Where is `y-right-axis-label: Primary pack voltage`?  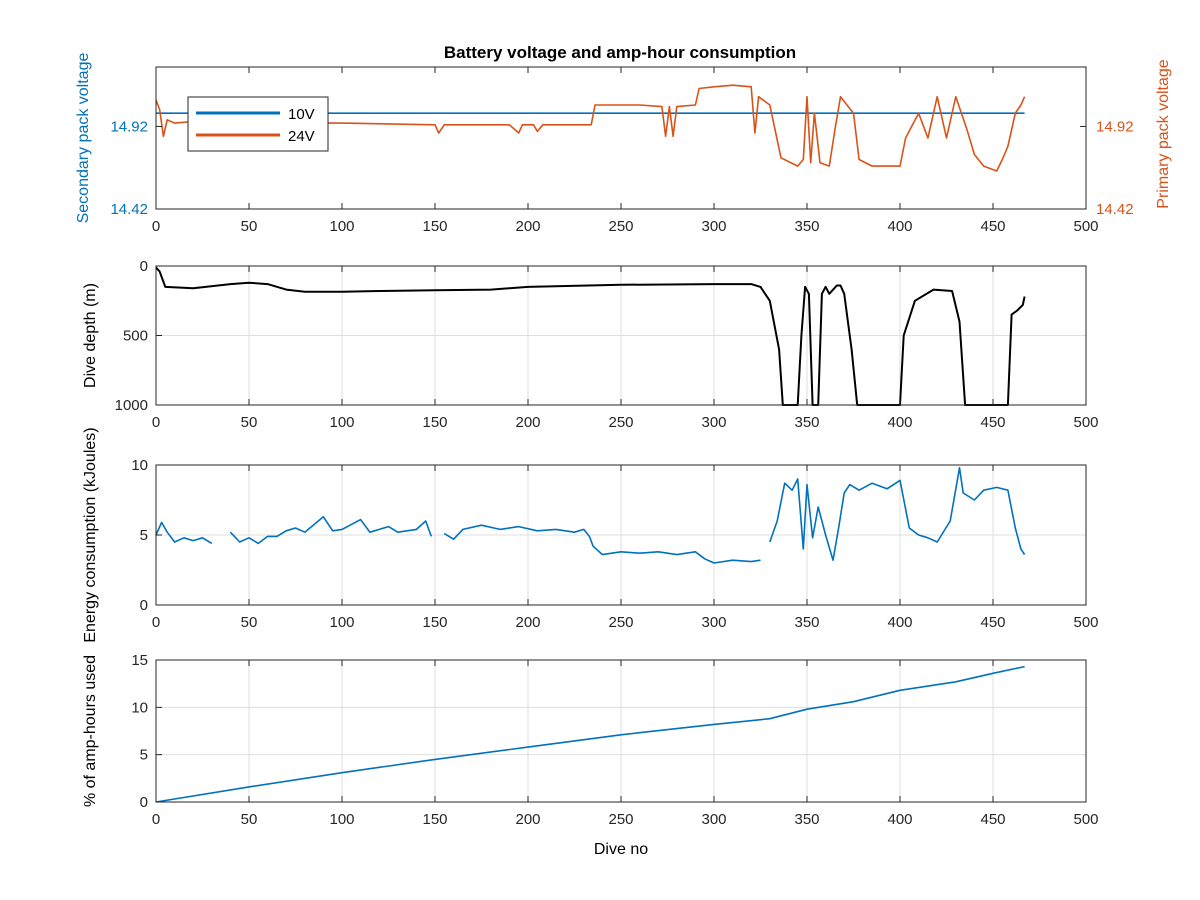
y-right-axis-label: Primary pack voltage is located at coordinates (1163, 133).